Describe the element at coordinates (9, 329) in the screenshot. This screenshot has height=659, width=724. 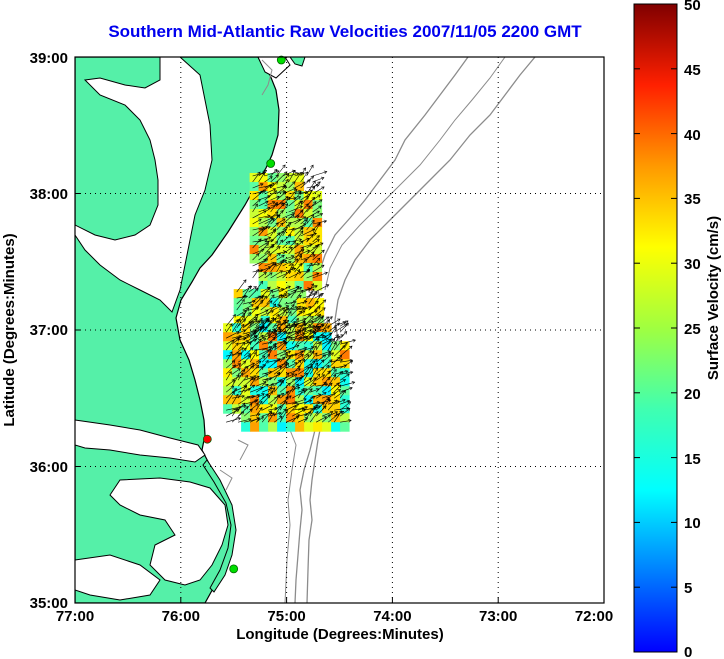
I see `y-axis-label: Latitude (Degrees:Minutes)` at that location.